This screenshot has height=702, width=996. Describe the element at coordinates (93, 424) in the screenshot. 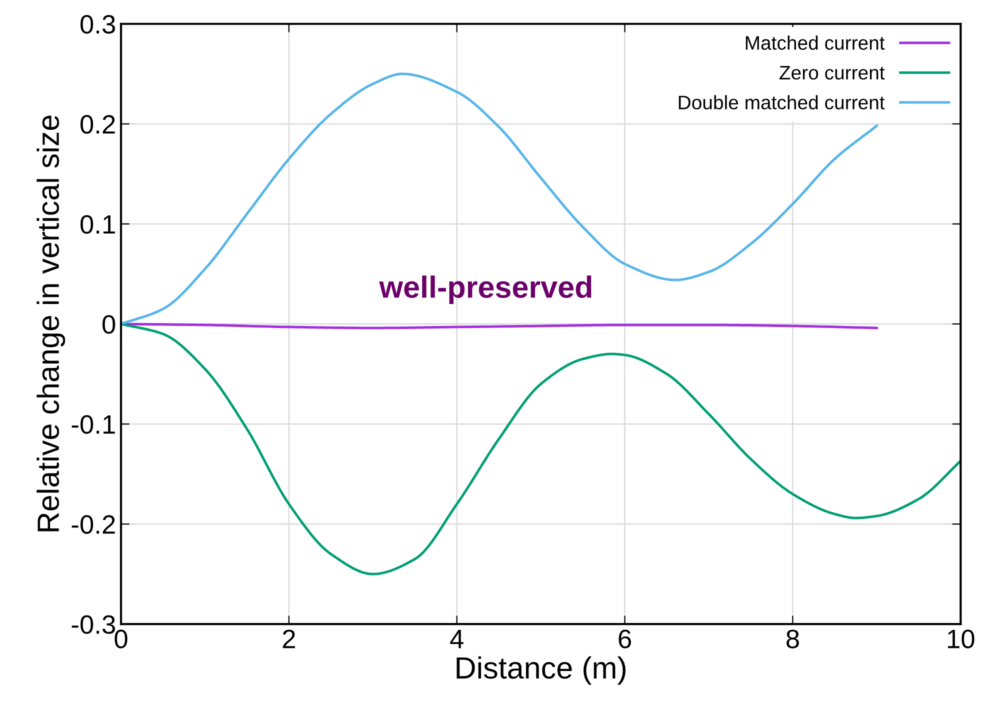

I see `y-tick-label: -0.1` at that location.